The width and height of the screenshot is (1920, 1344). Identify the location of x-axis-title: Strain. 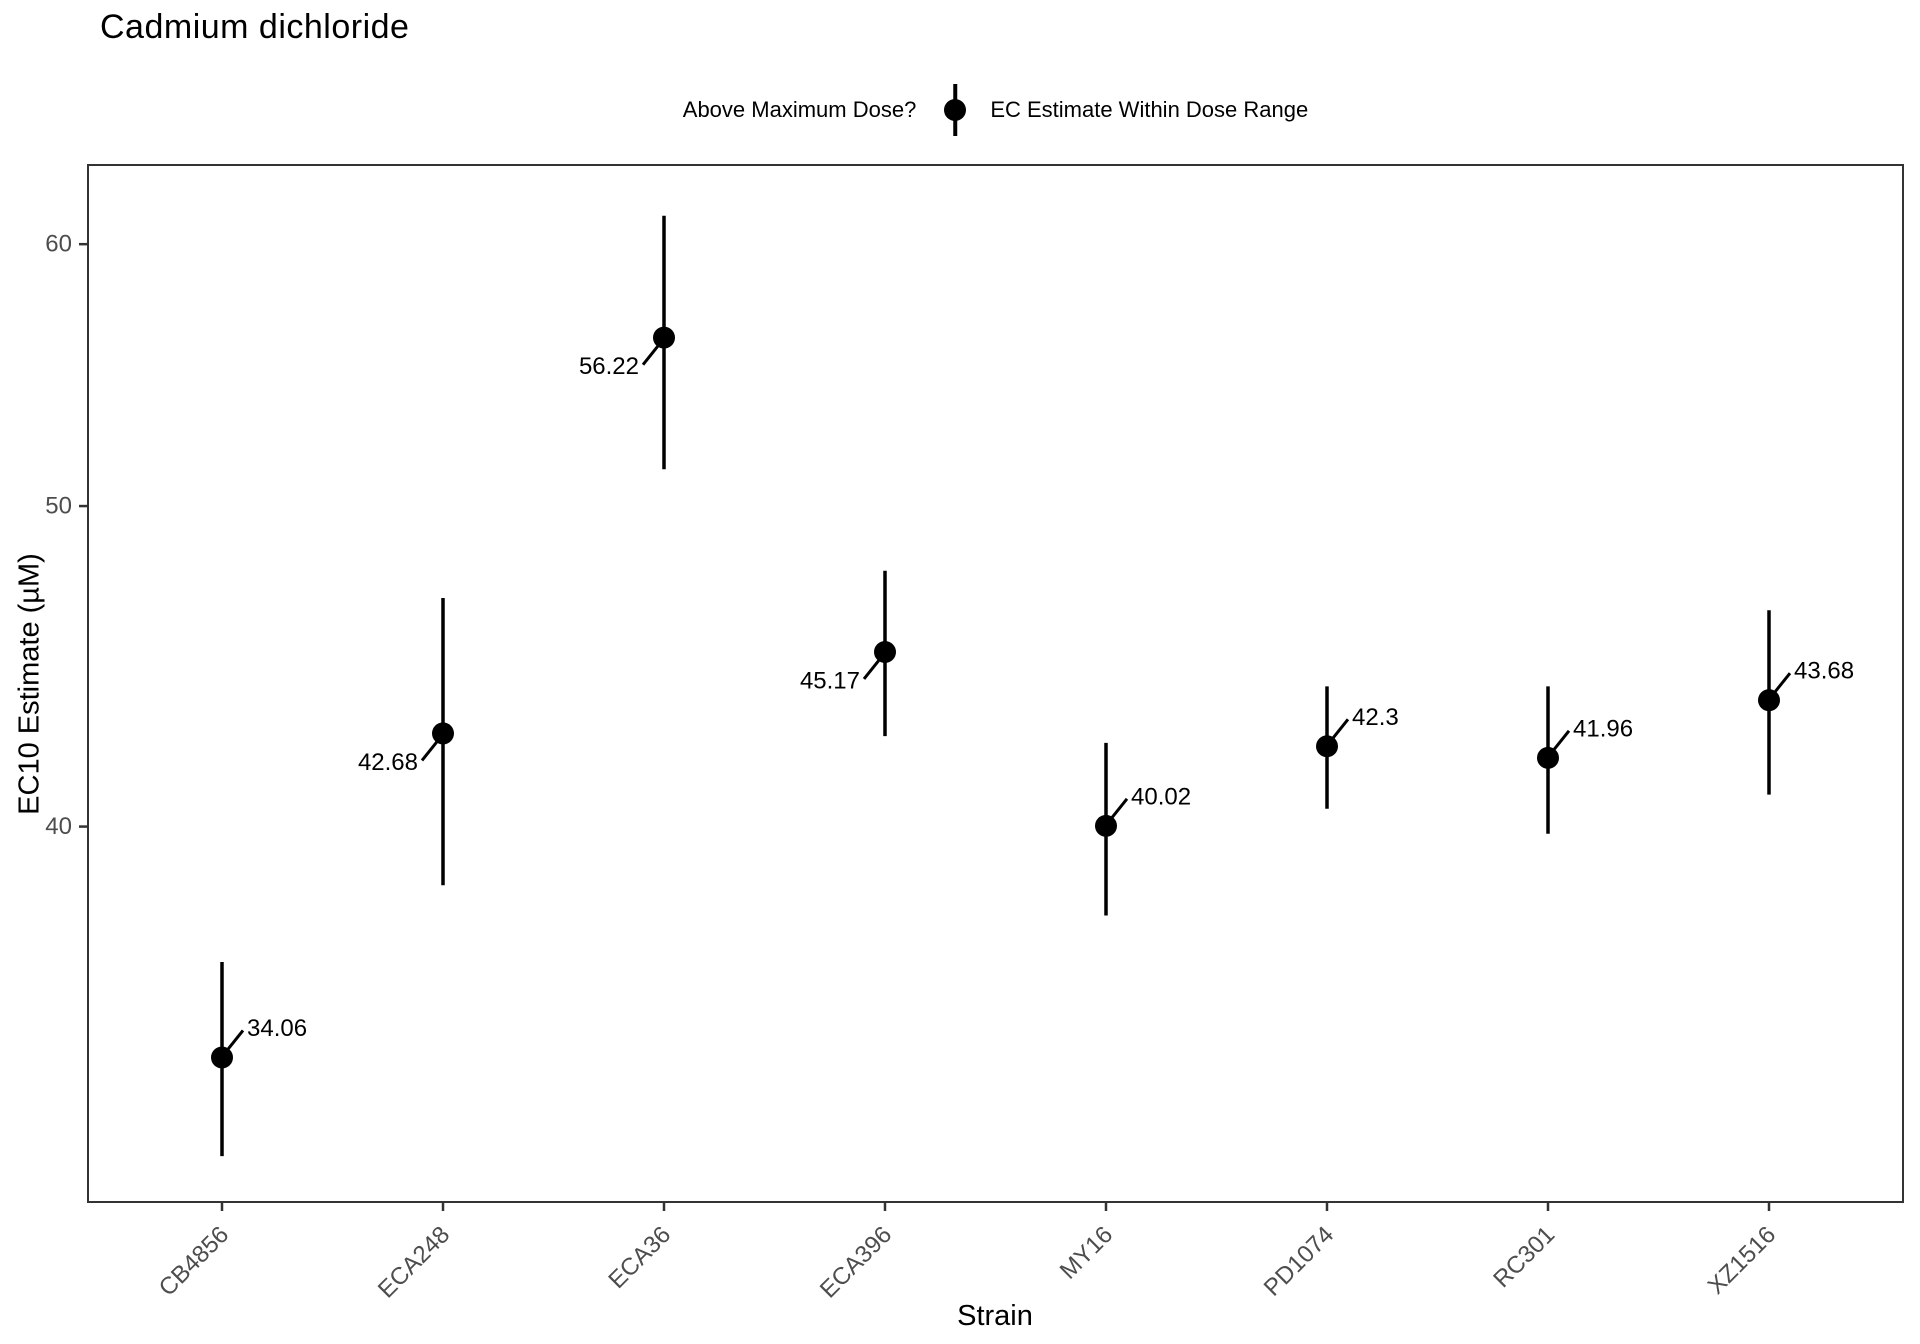
(995, 1316).